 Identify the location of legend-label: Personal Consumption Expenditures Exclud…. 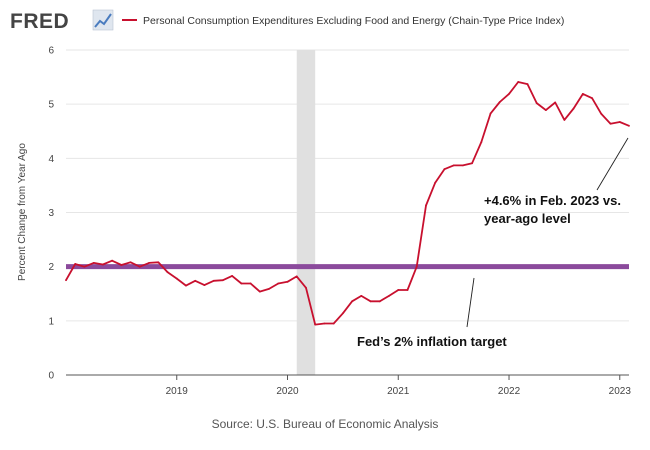
(353, 21).